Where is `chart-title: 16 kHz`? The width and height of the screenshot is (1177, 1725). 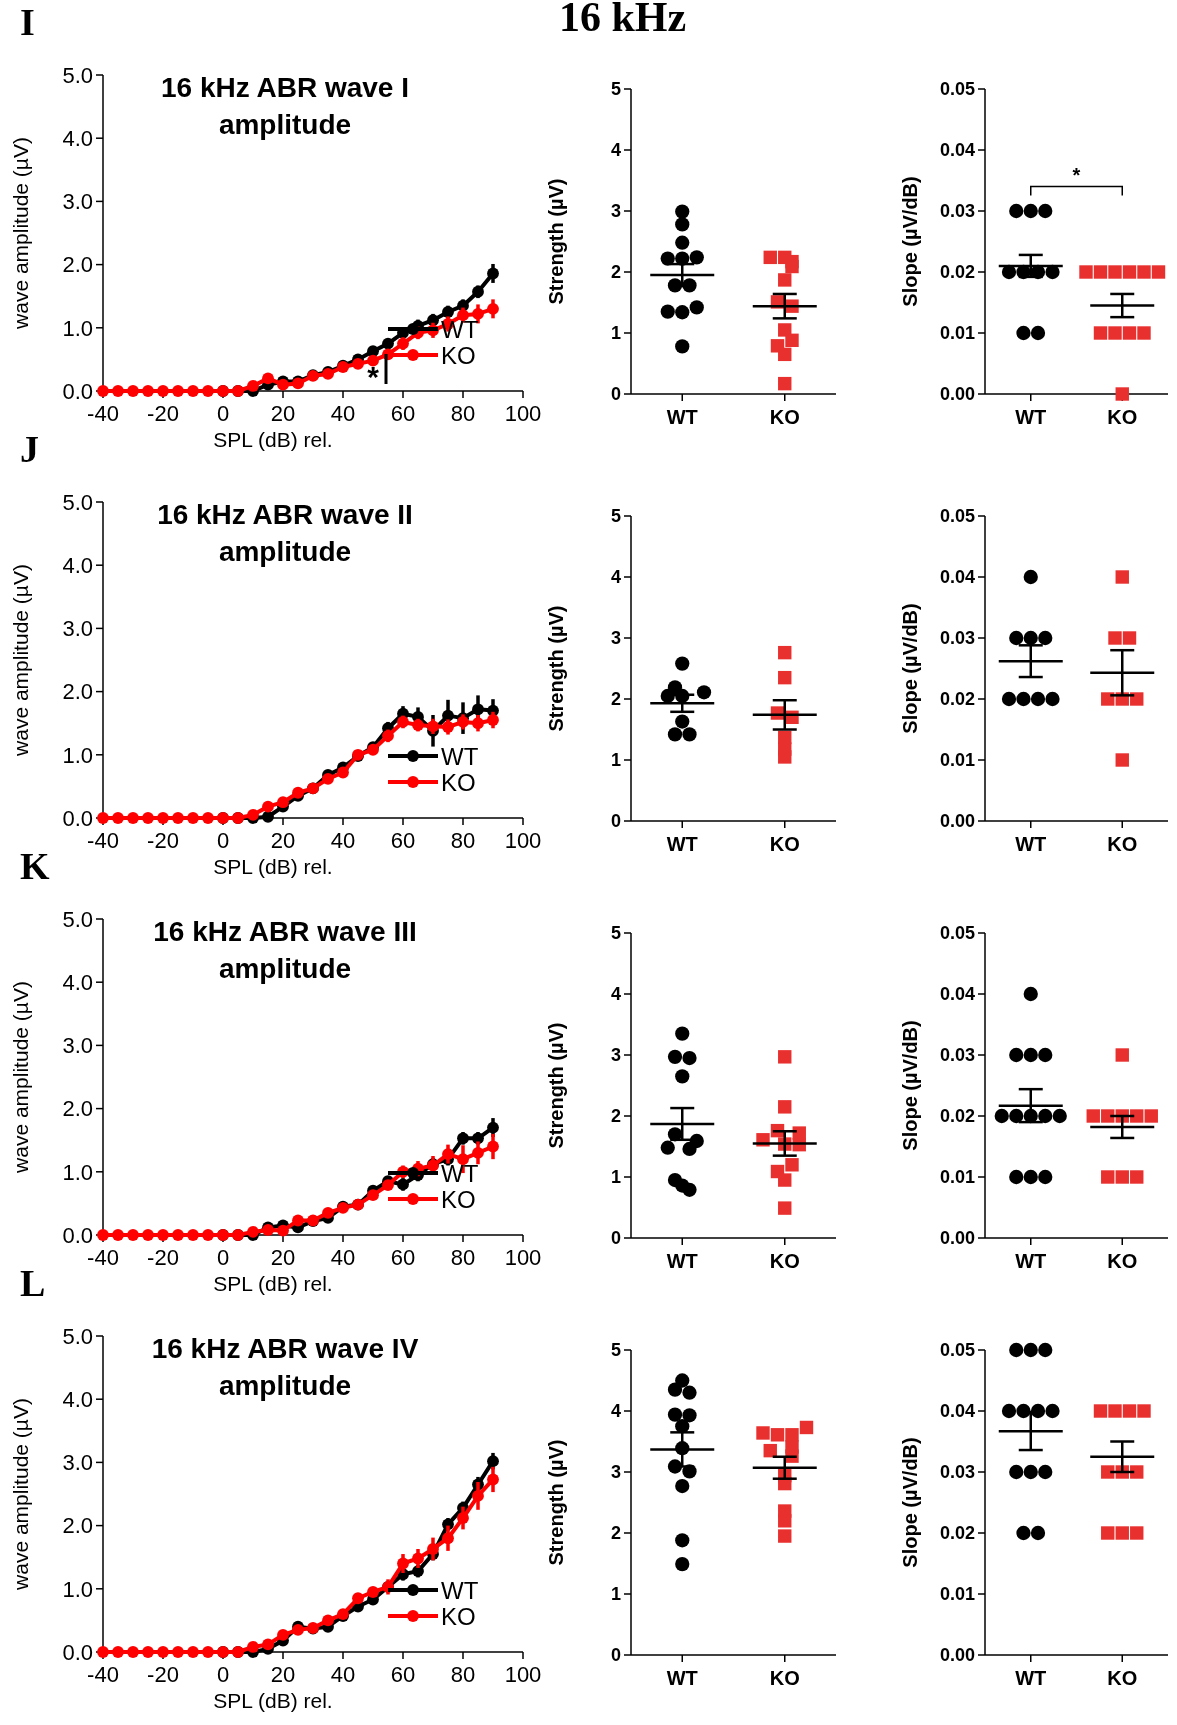 chart-title: 16 kHz is located at coordinates (623, 20).